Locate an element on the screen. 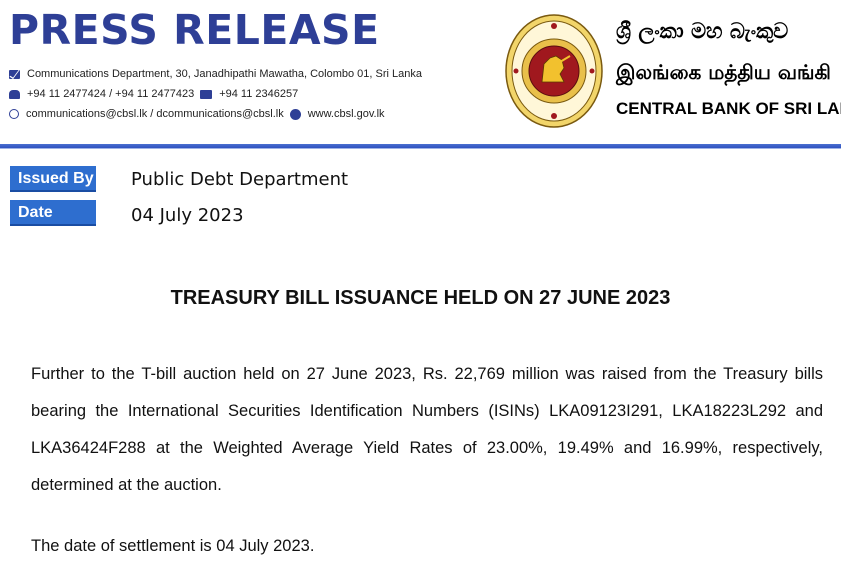  issued-by-label: Issued By is located at coordinates (53, 179).